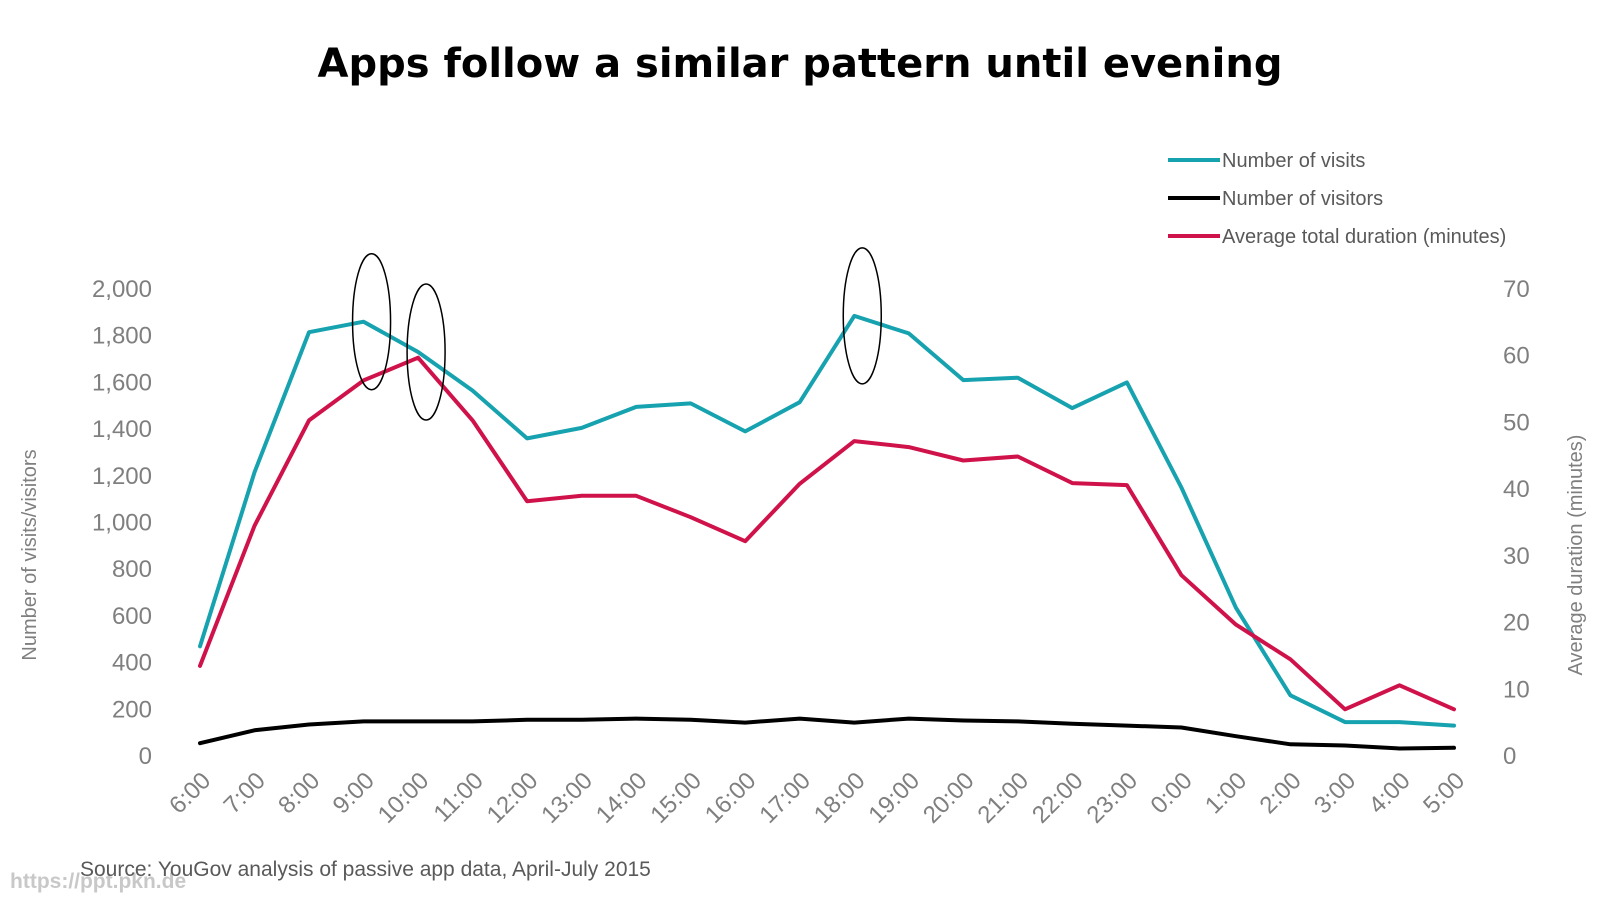 This screenshot has width=1600, height=900. Describe the element at coordinates (1576, 555) in the screenshot. I see `y2-axis-label: Average duration (minutes)` at that location.